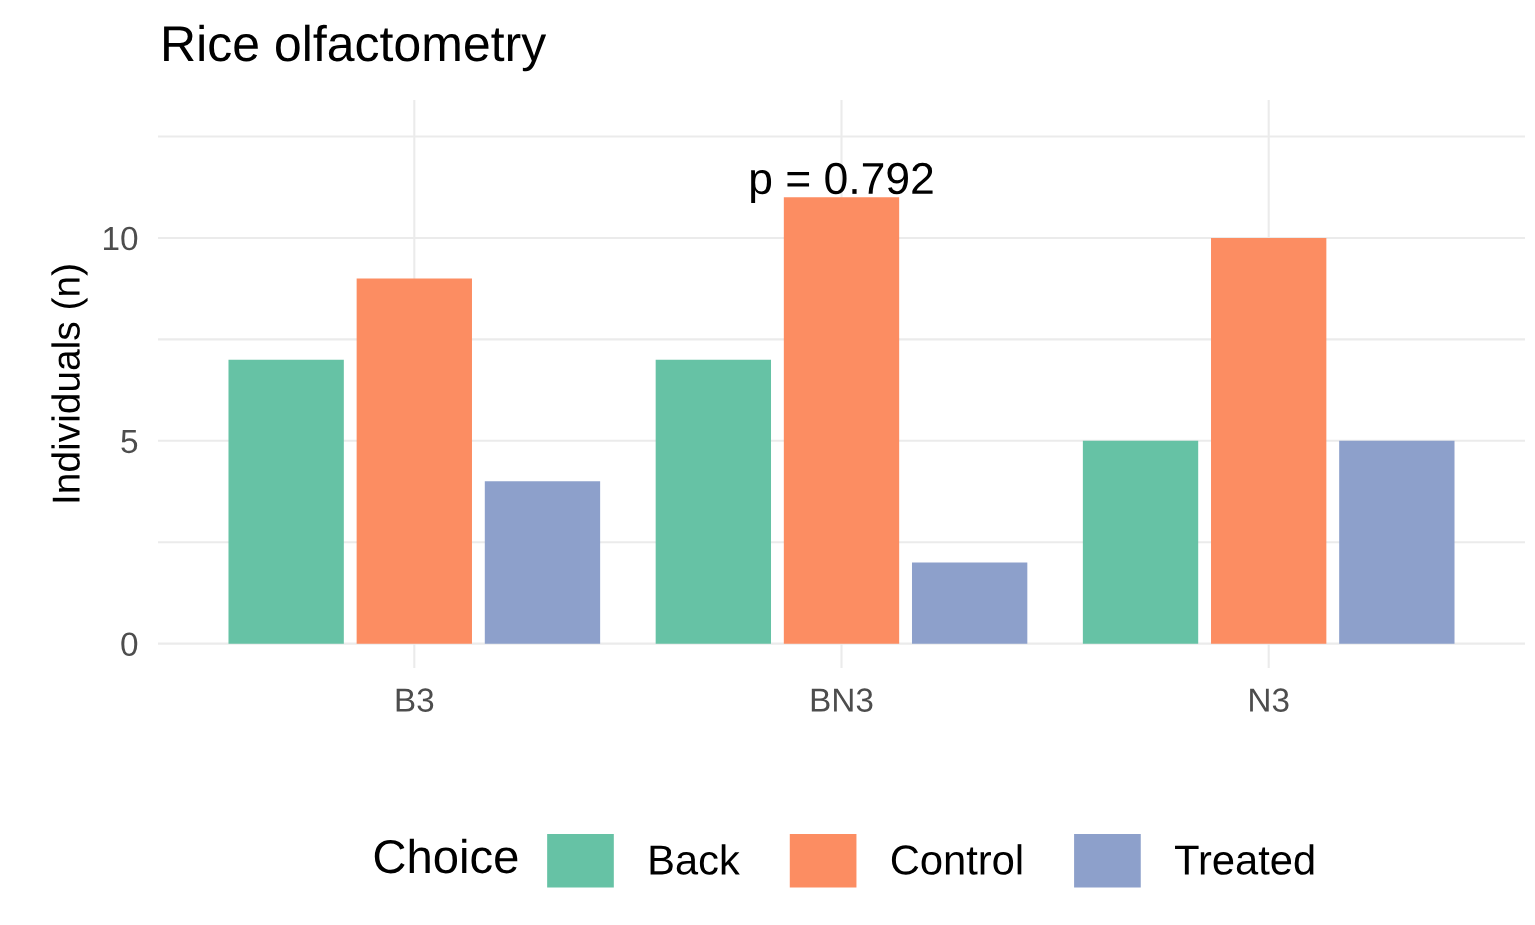  What do you see at coordinates (446, 856) in the screenshot?
I see `legend-title: Choice` at bounding box center [446, 856].